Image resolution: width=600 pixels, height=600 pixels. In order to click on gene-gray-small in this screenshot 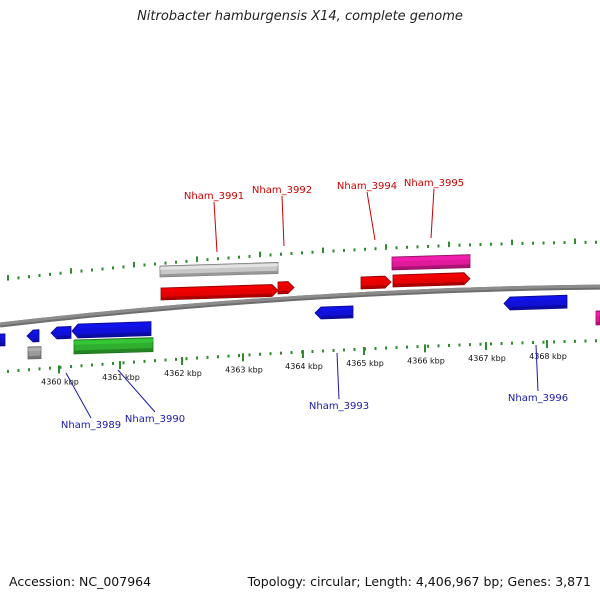, I will do `click(34, 353)`.